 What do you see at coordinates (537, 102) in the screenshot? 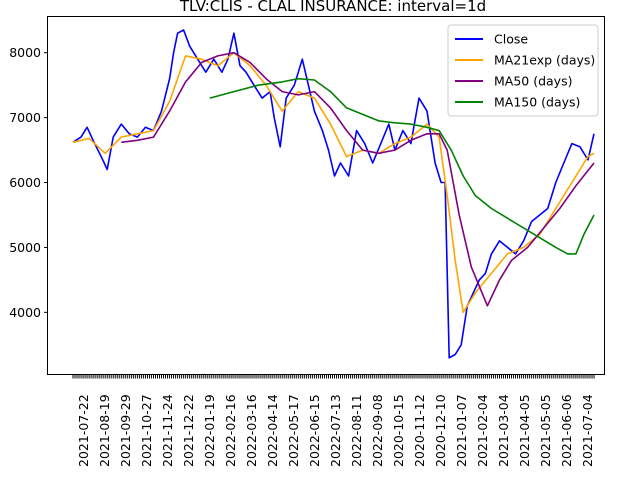
I see `legend-label-3: MA150 (days)` at bounding box center [537, 102].